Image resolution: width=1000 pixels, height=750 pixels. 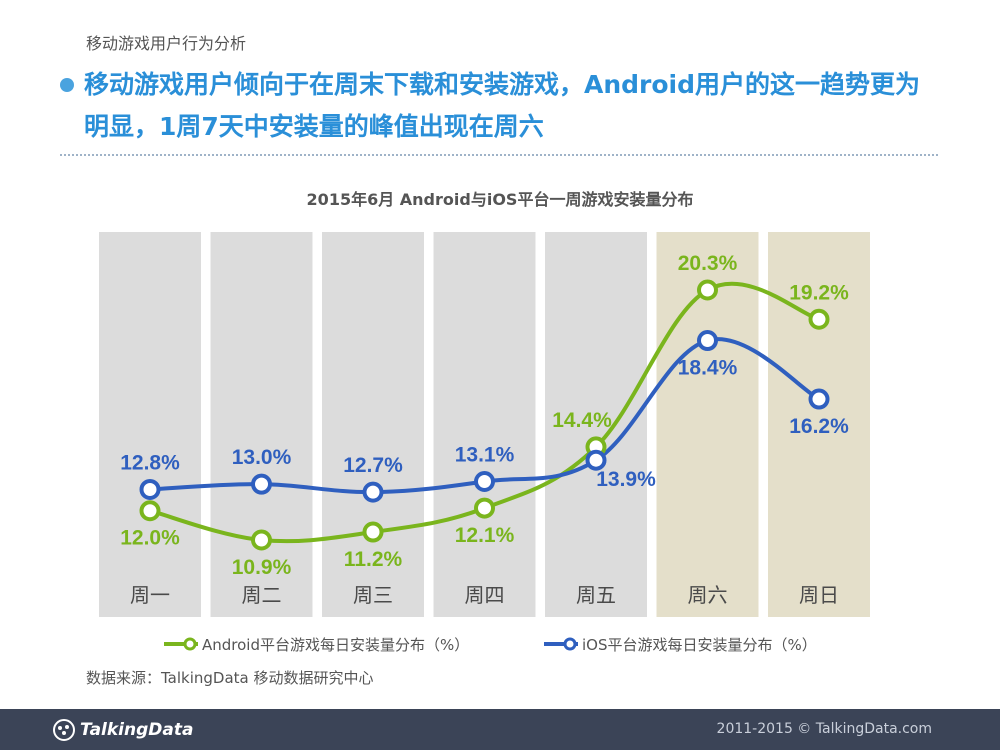 I want to click on legend-item-ios: iOS平台游戏每日安装量分布（%）, so click(x=679, y=644).